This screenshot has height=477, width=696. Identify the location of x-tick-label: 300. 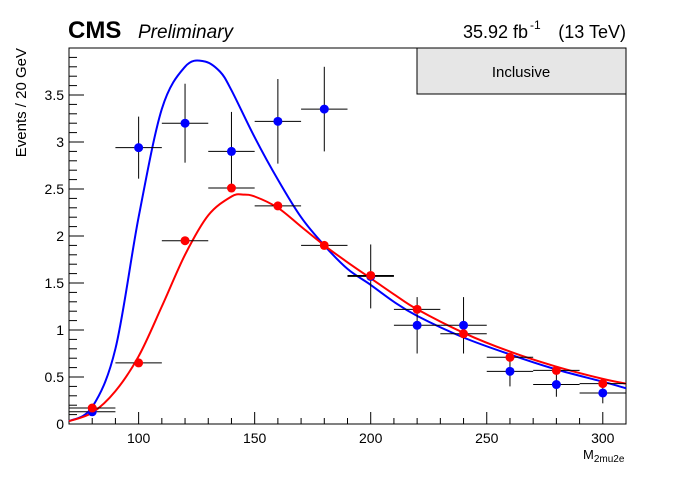
(603, 438).